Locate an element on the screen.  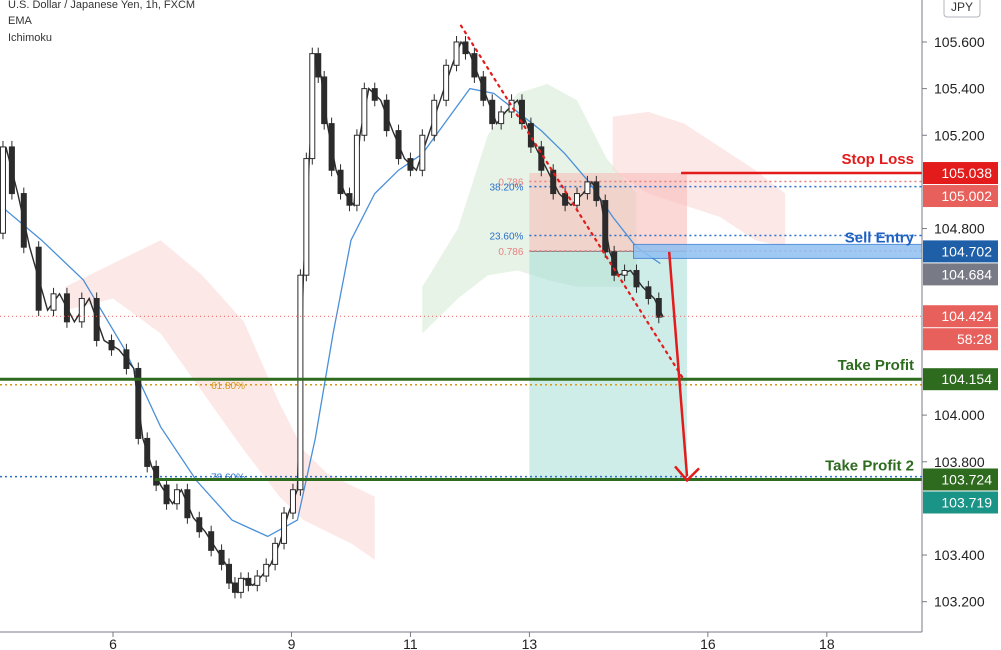
y-tick-label: 105.400 is located at coordinates (959, 89).